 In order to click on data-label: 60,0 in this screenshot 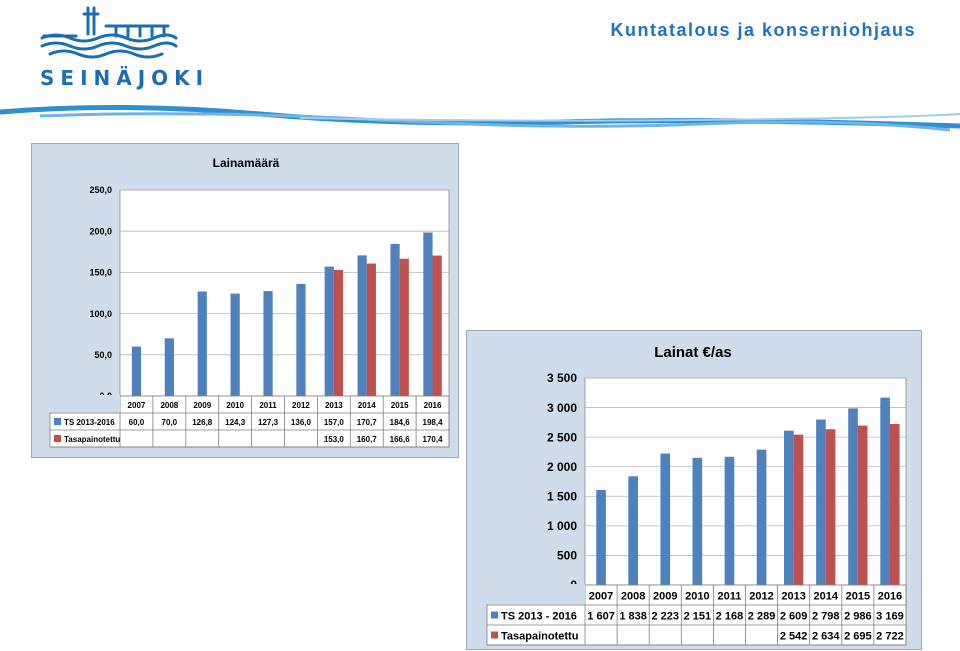, I will do `click(137, 422)`.